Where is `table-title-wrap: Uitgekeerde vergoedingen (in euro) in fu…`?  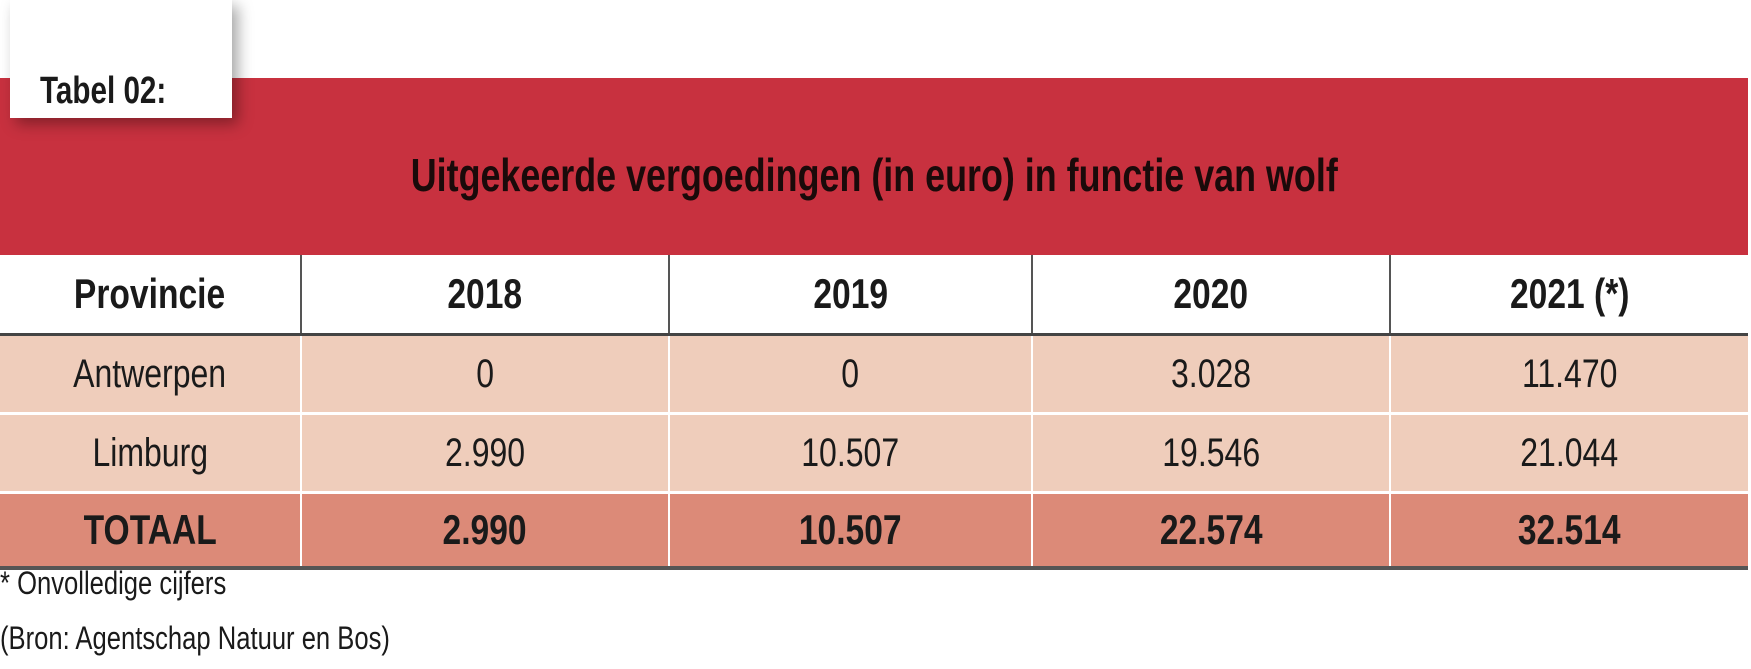 table-title-wrap: Uitgekeerde vergoedingen (in euro) in fu… is located at coordinates (874, 175).